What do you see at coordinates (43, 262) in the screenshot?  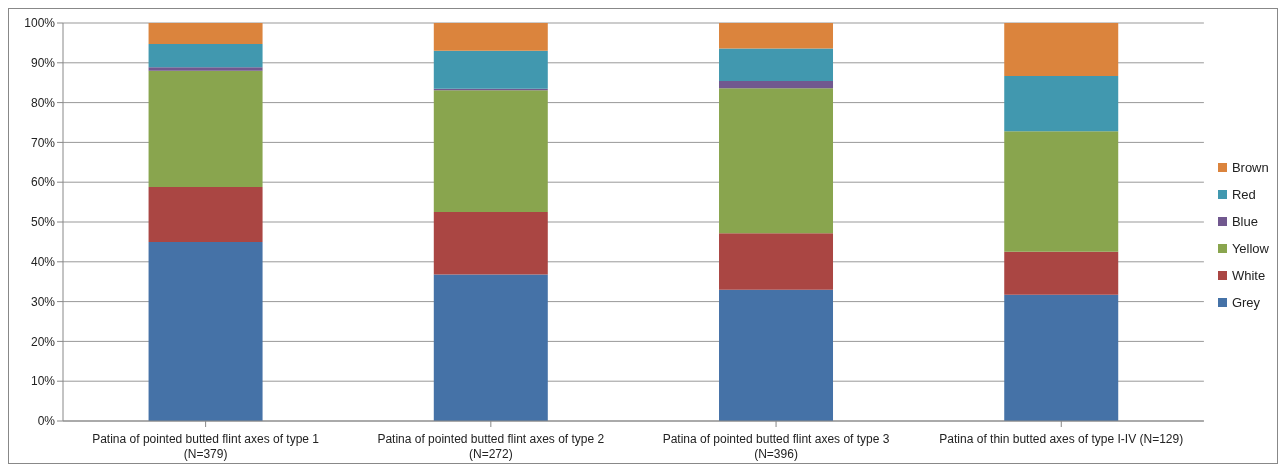 I see `y-tick-label: 40%` at bounding box center [43, 262].